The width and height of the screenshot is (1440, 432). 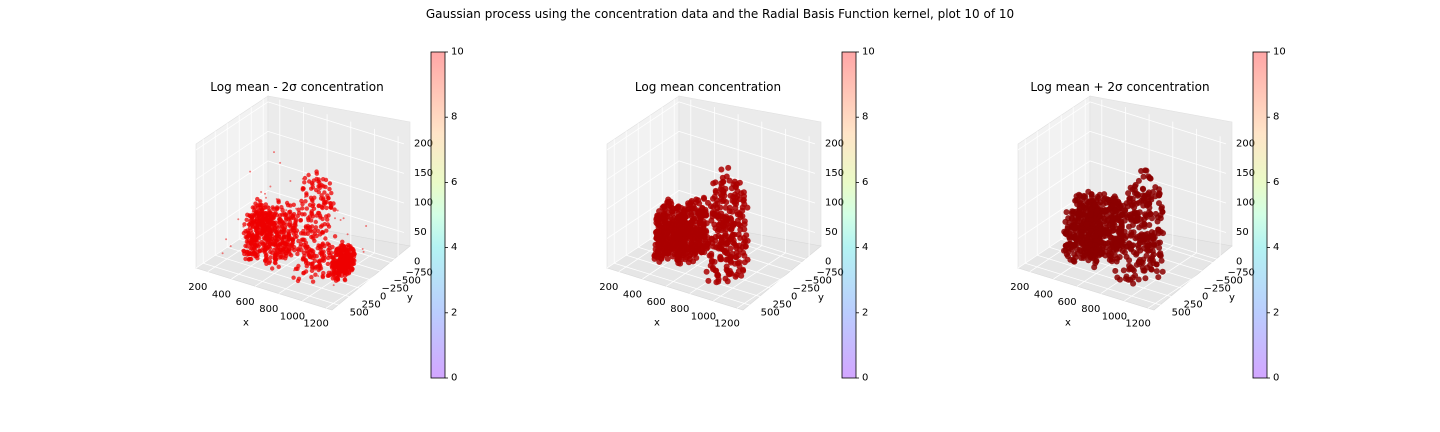 I want to click on x-tick-label: 600, so click(x=245, y=302).